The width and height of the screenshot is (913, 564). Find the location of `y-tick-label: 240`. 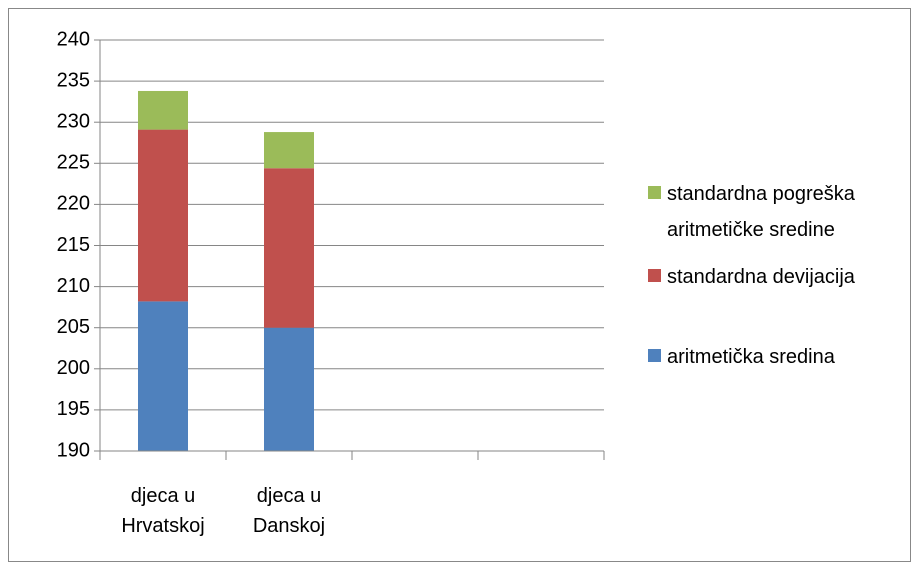

y-tick-label: 240 is located at coordinates (73, 39).